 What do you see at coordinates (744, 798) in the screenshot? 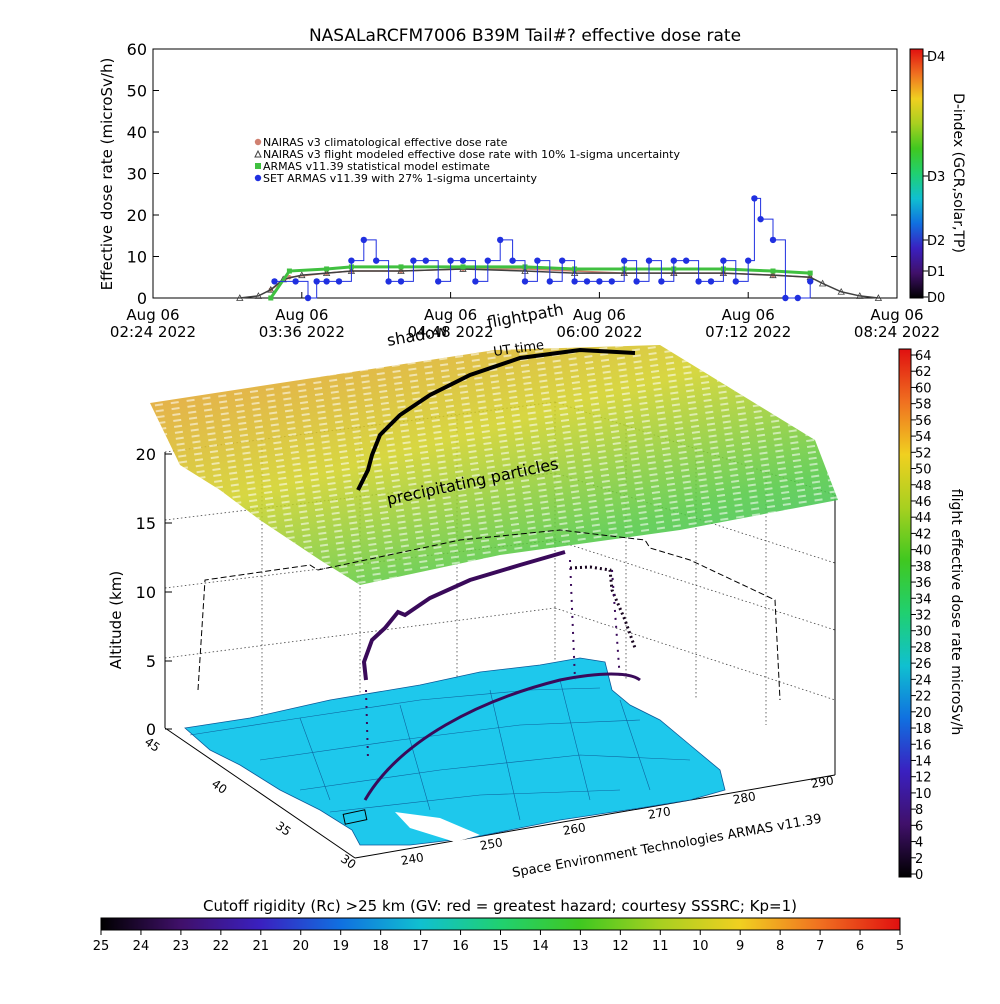
I see `longitude-tick-label: 280` at bounding box center [744, 798].